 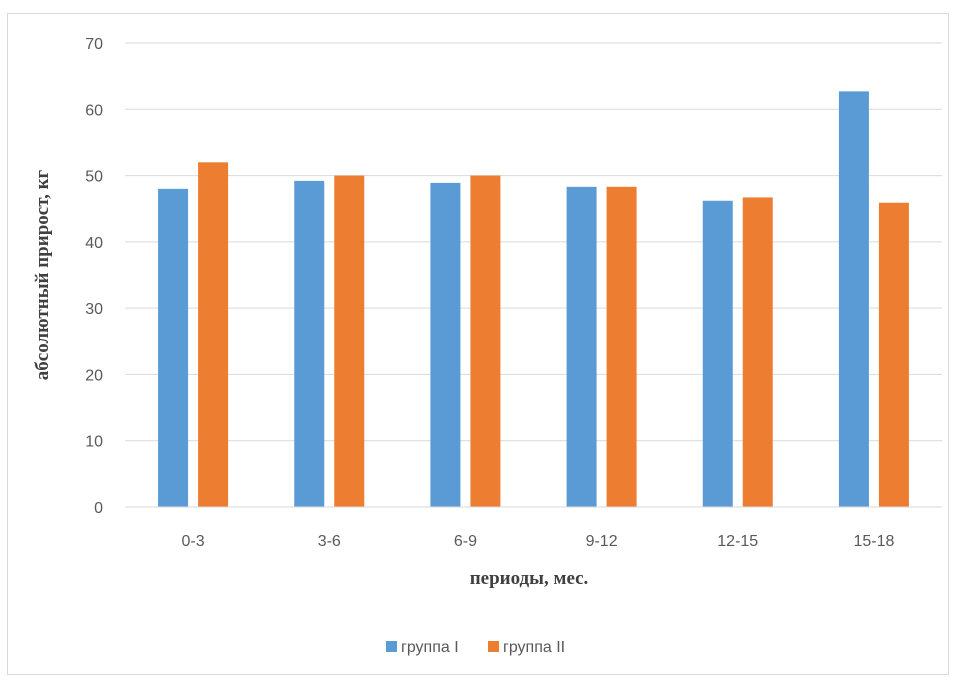 I want to click on x-axis-title: периоды, мес., so click(x=529, y=578).